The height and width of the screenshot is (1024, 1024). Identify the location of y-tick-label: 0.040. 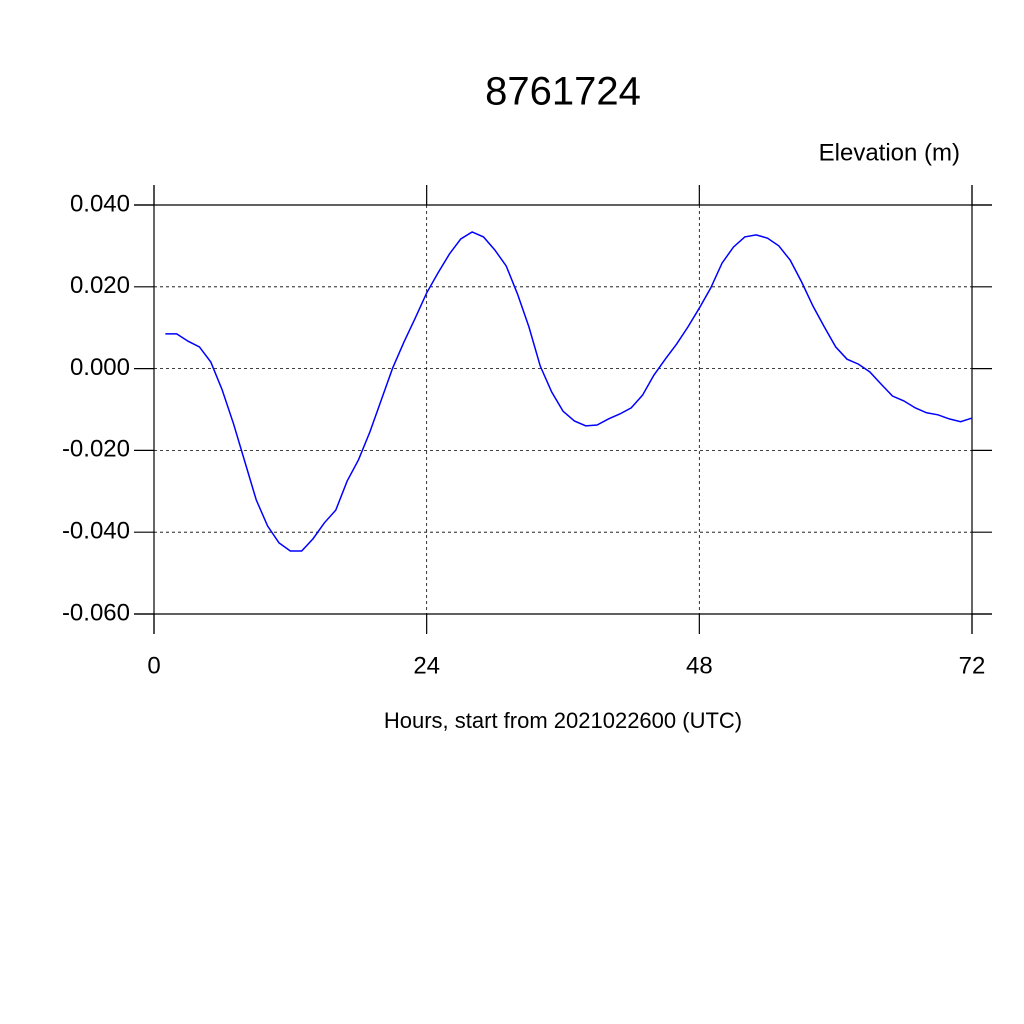
(100, 203).